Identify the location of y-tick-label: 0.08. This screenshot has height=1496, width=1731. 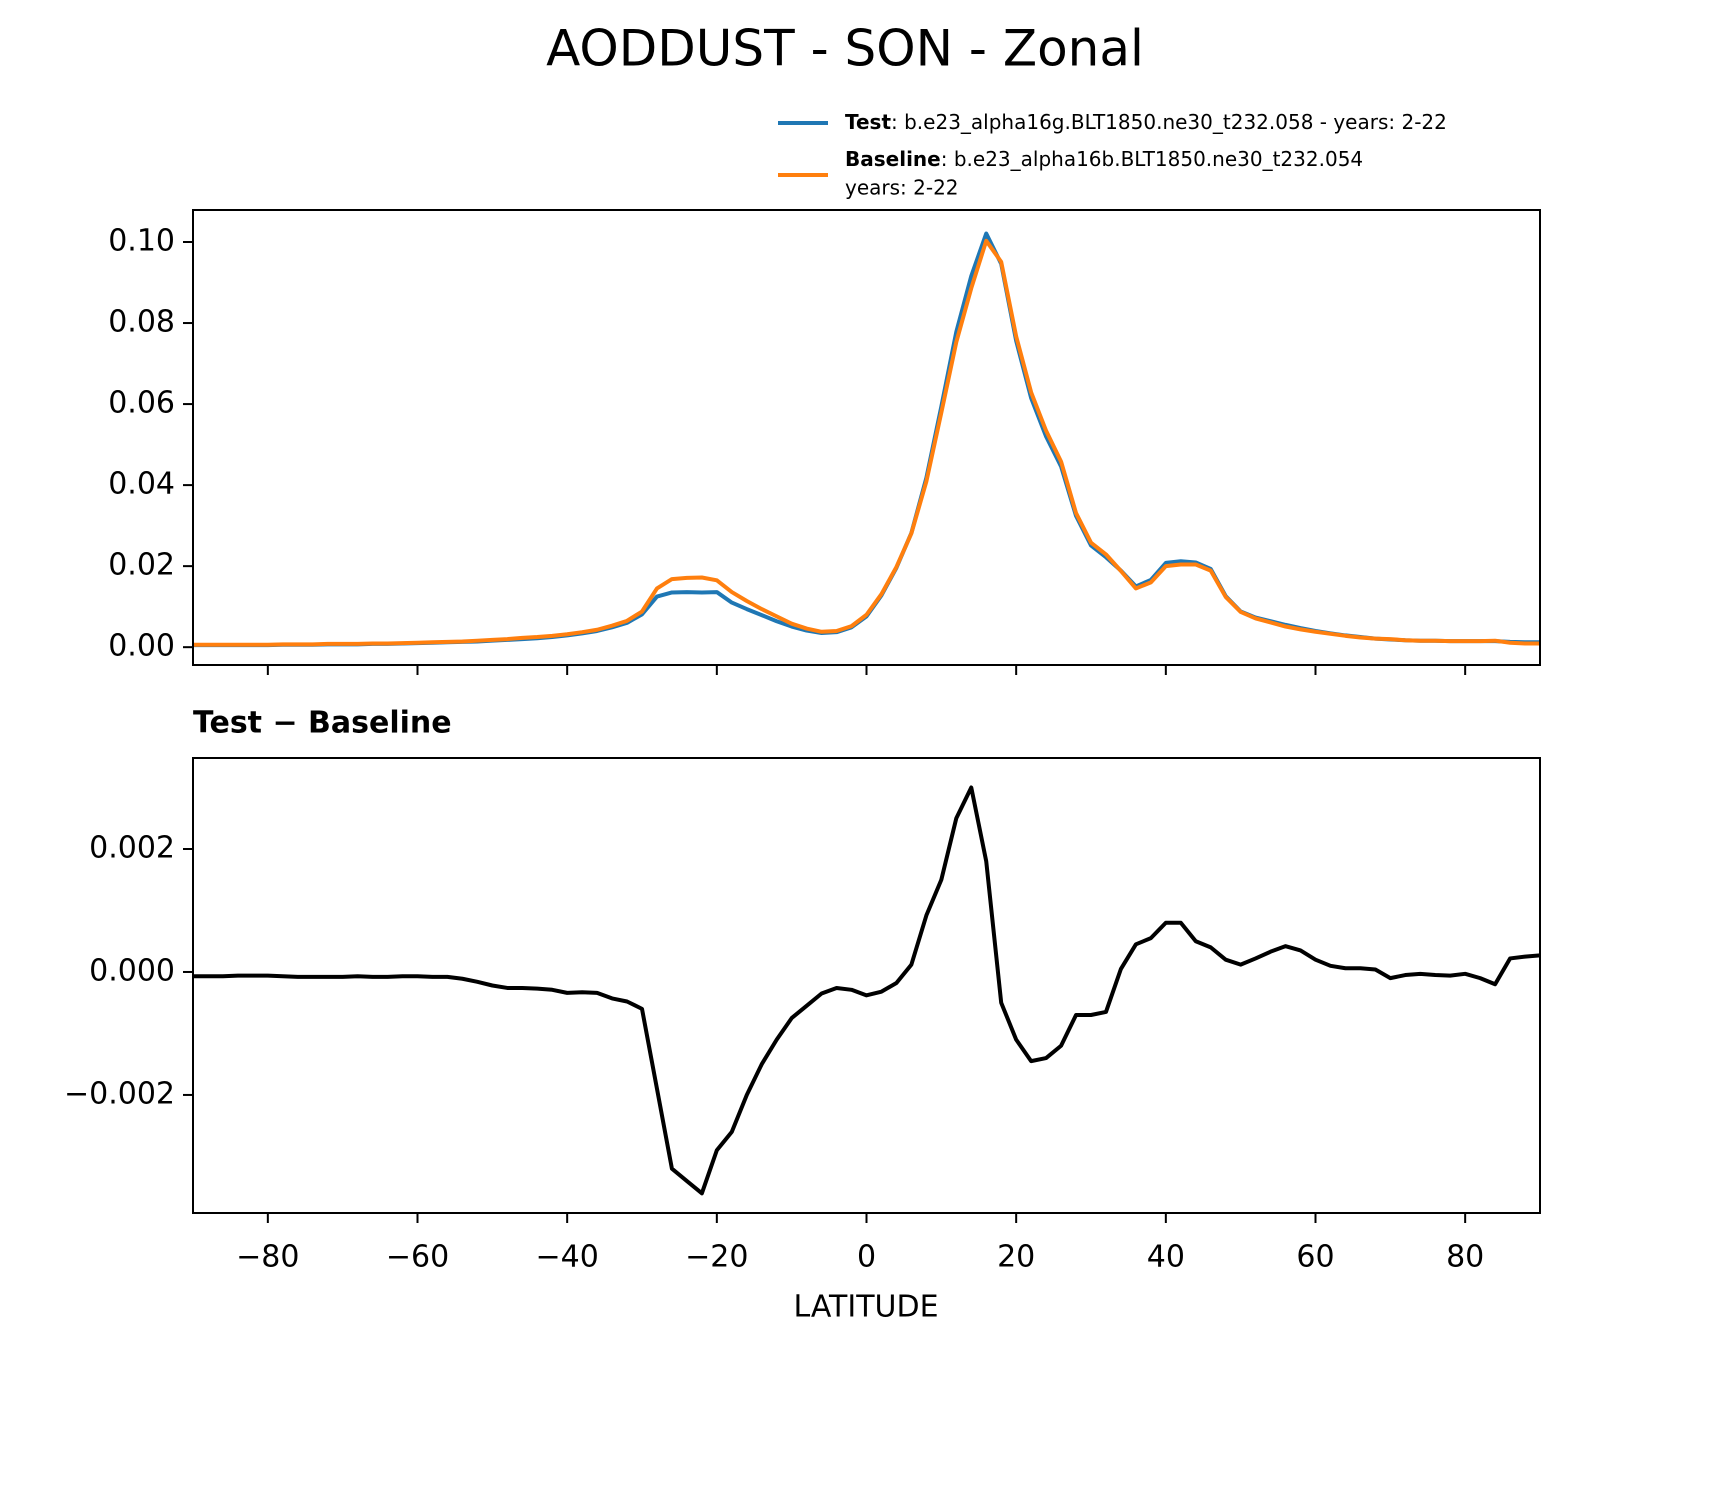
(141, 322).